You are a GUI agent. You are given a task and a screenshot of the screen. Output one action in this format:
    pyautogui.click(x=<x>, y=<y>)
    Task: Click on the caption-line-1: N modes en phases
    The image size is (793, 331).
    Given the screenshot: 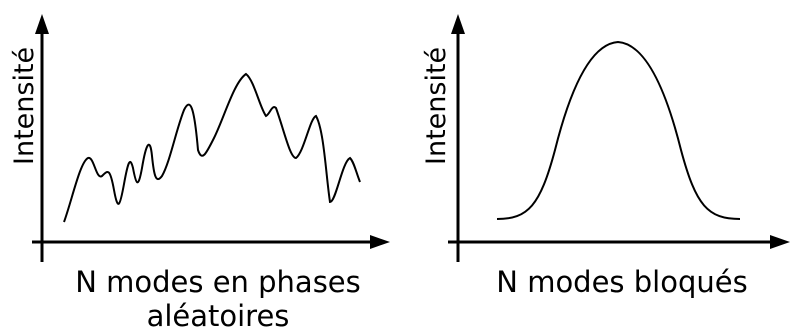 What is the action you would take?
    pyautogui.click(x=218, y=282)
    